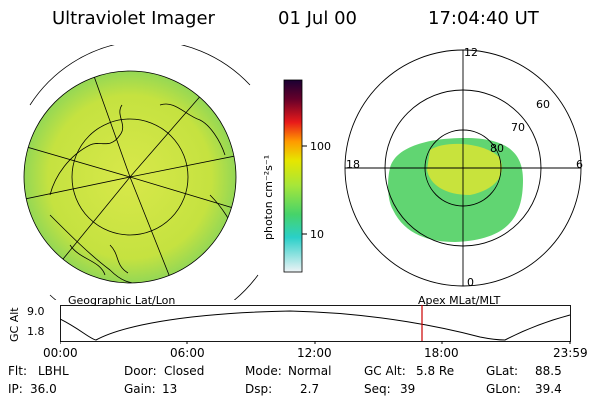  I want to click on footer-ip-label: IP:, so click(15, 389).